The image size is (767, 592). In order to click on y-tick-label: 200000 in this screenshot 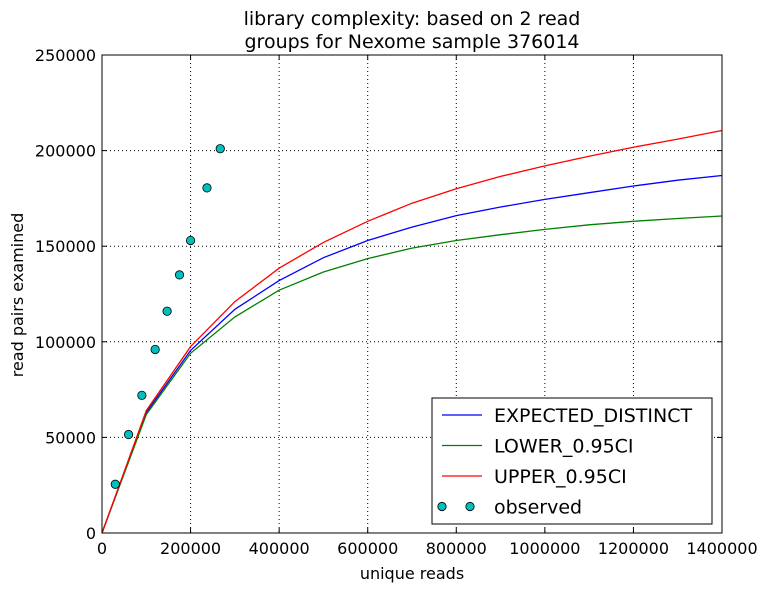, I will do `click(65, 151)`.